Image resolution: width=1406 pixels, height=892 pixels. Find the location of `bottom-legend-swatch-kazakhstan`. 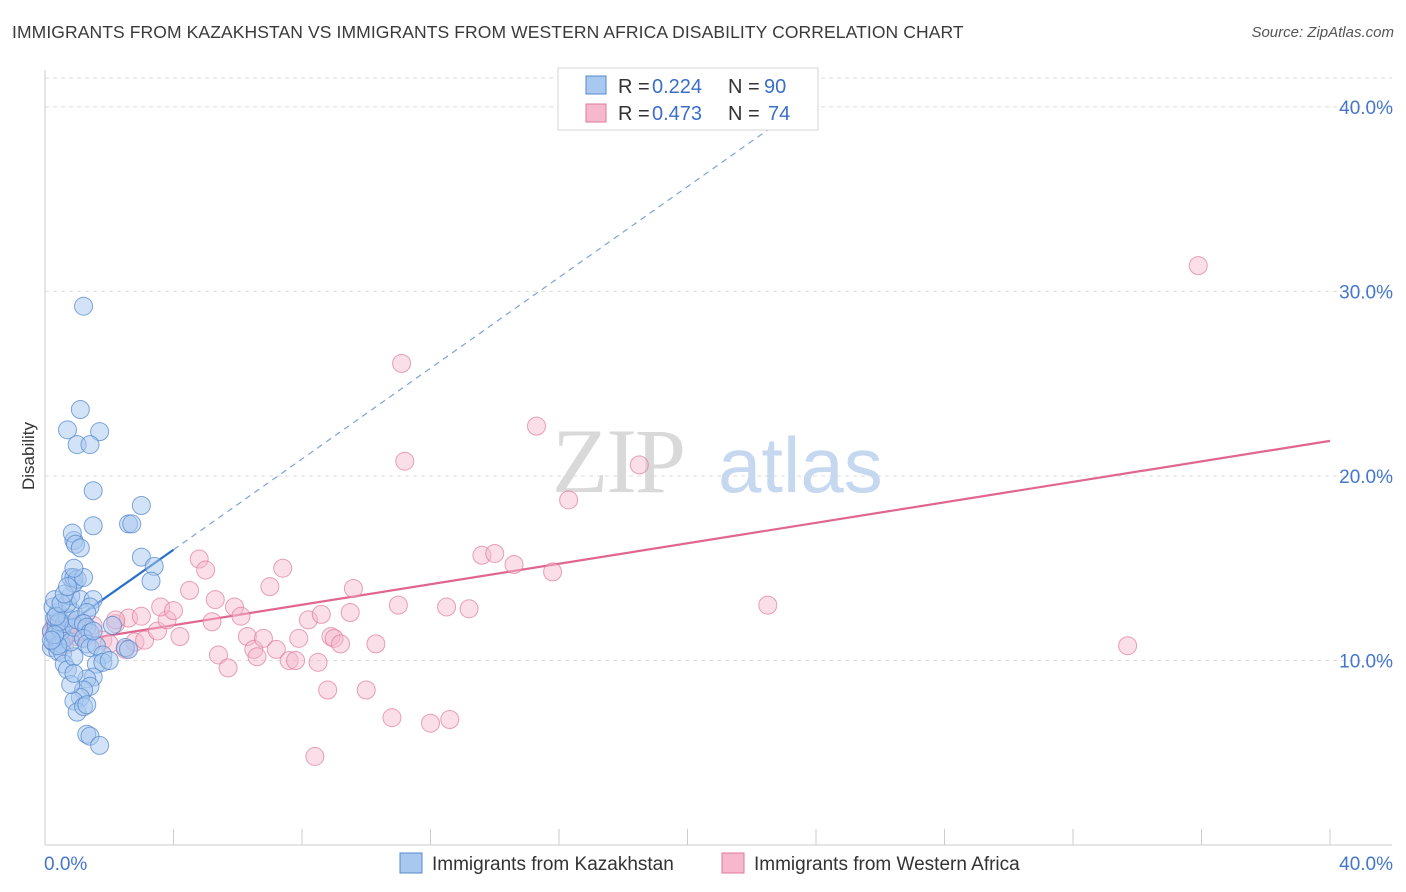

bottom-legend-swatch-kazakhstan is located at coordinates (411, 863).